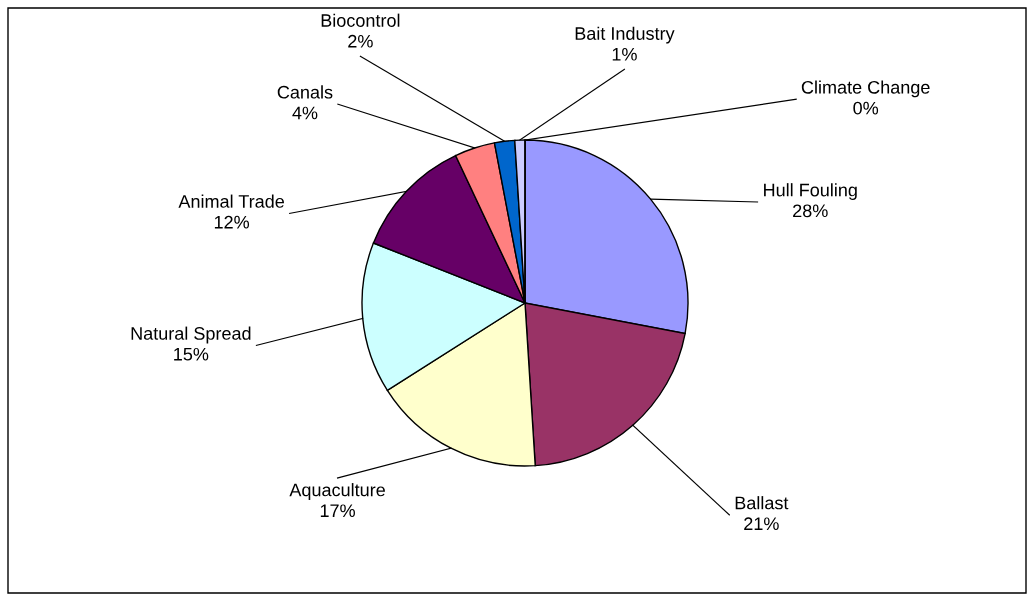  I want to click on data-label: 17%, so click(337, 511).